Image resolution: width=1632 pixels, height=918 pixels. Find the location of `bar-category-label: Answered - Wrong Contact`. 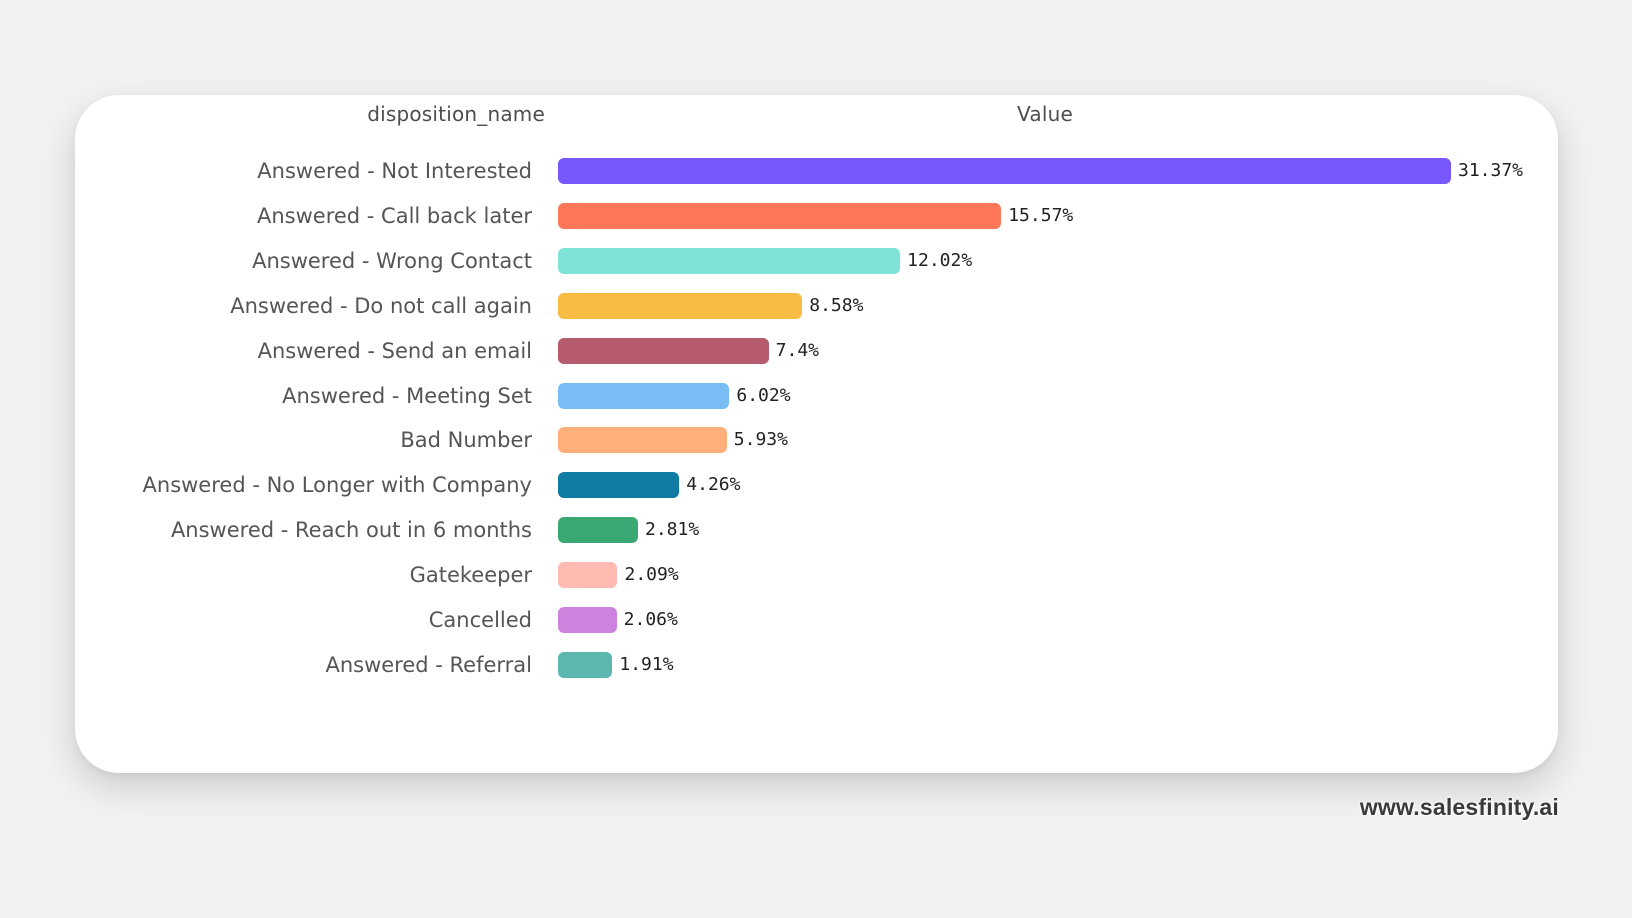

bar-category-label: Answered - Wrong Contact is located at coordinates (392, 260).